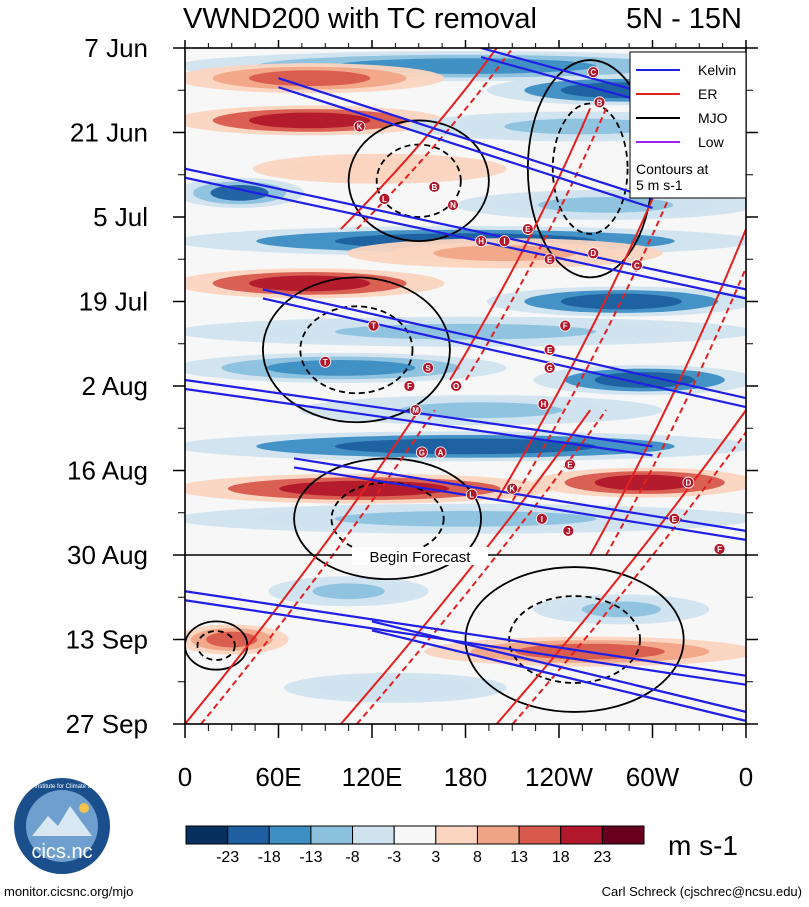 The image size is (809, 907). Describe the element at coordinates (688, 125) in the screenshot. I see `legend-box` at that location.